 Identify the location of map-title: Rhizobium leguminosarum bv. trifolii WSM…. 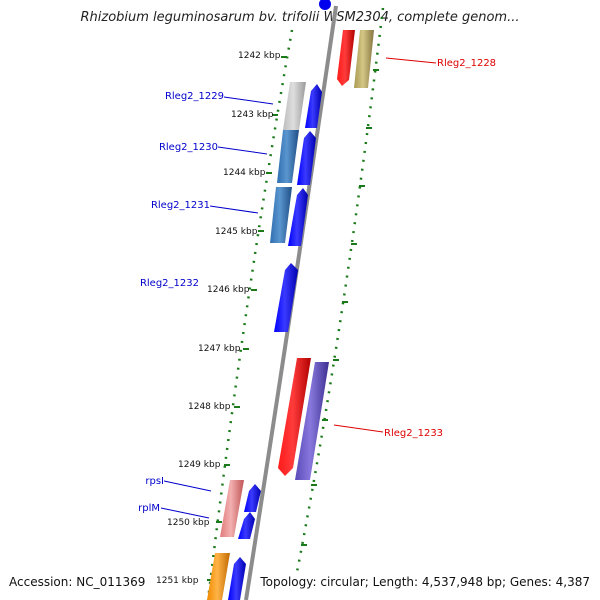
(300, 17).